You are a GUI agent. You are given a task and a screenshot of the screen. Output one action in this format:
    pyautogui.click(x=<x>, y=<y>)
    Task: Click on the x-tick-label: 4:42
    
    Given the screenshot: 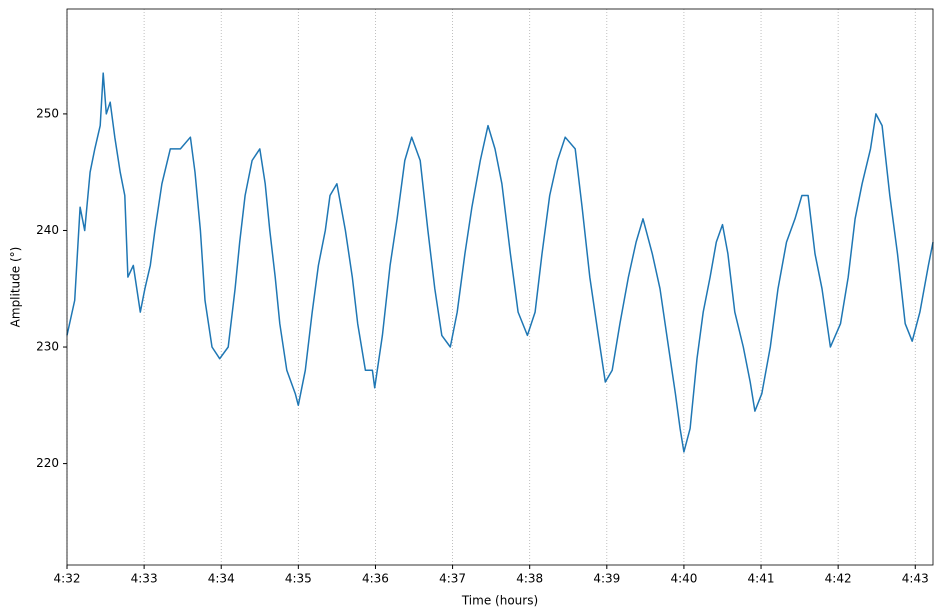 What is the action you would take?
    pyautogui.click(x=838, y=579)
    